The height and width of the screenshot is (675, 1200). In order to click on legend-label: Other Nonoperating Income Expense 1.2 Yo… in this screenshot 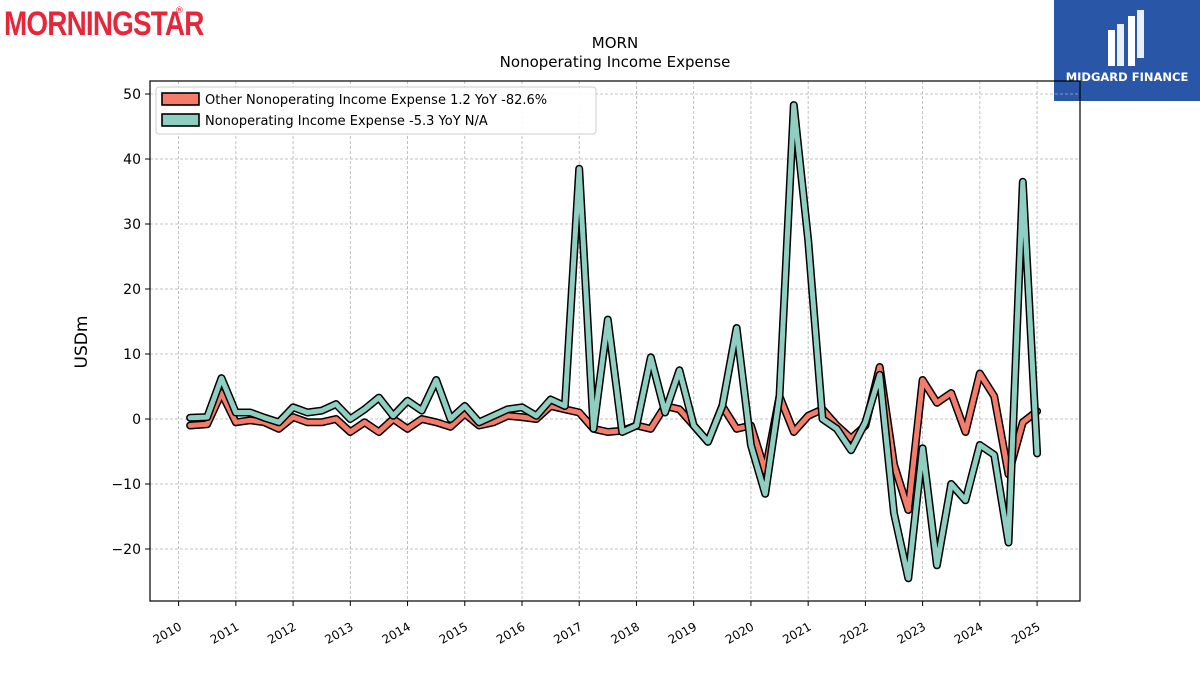, I will do `click(376, 100)`.